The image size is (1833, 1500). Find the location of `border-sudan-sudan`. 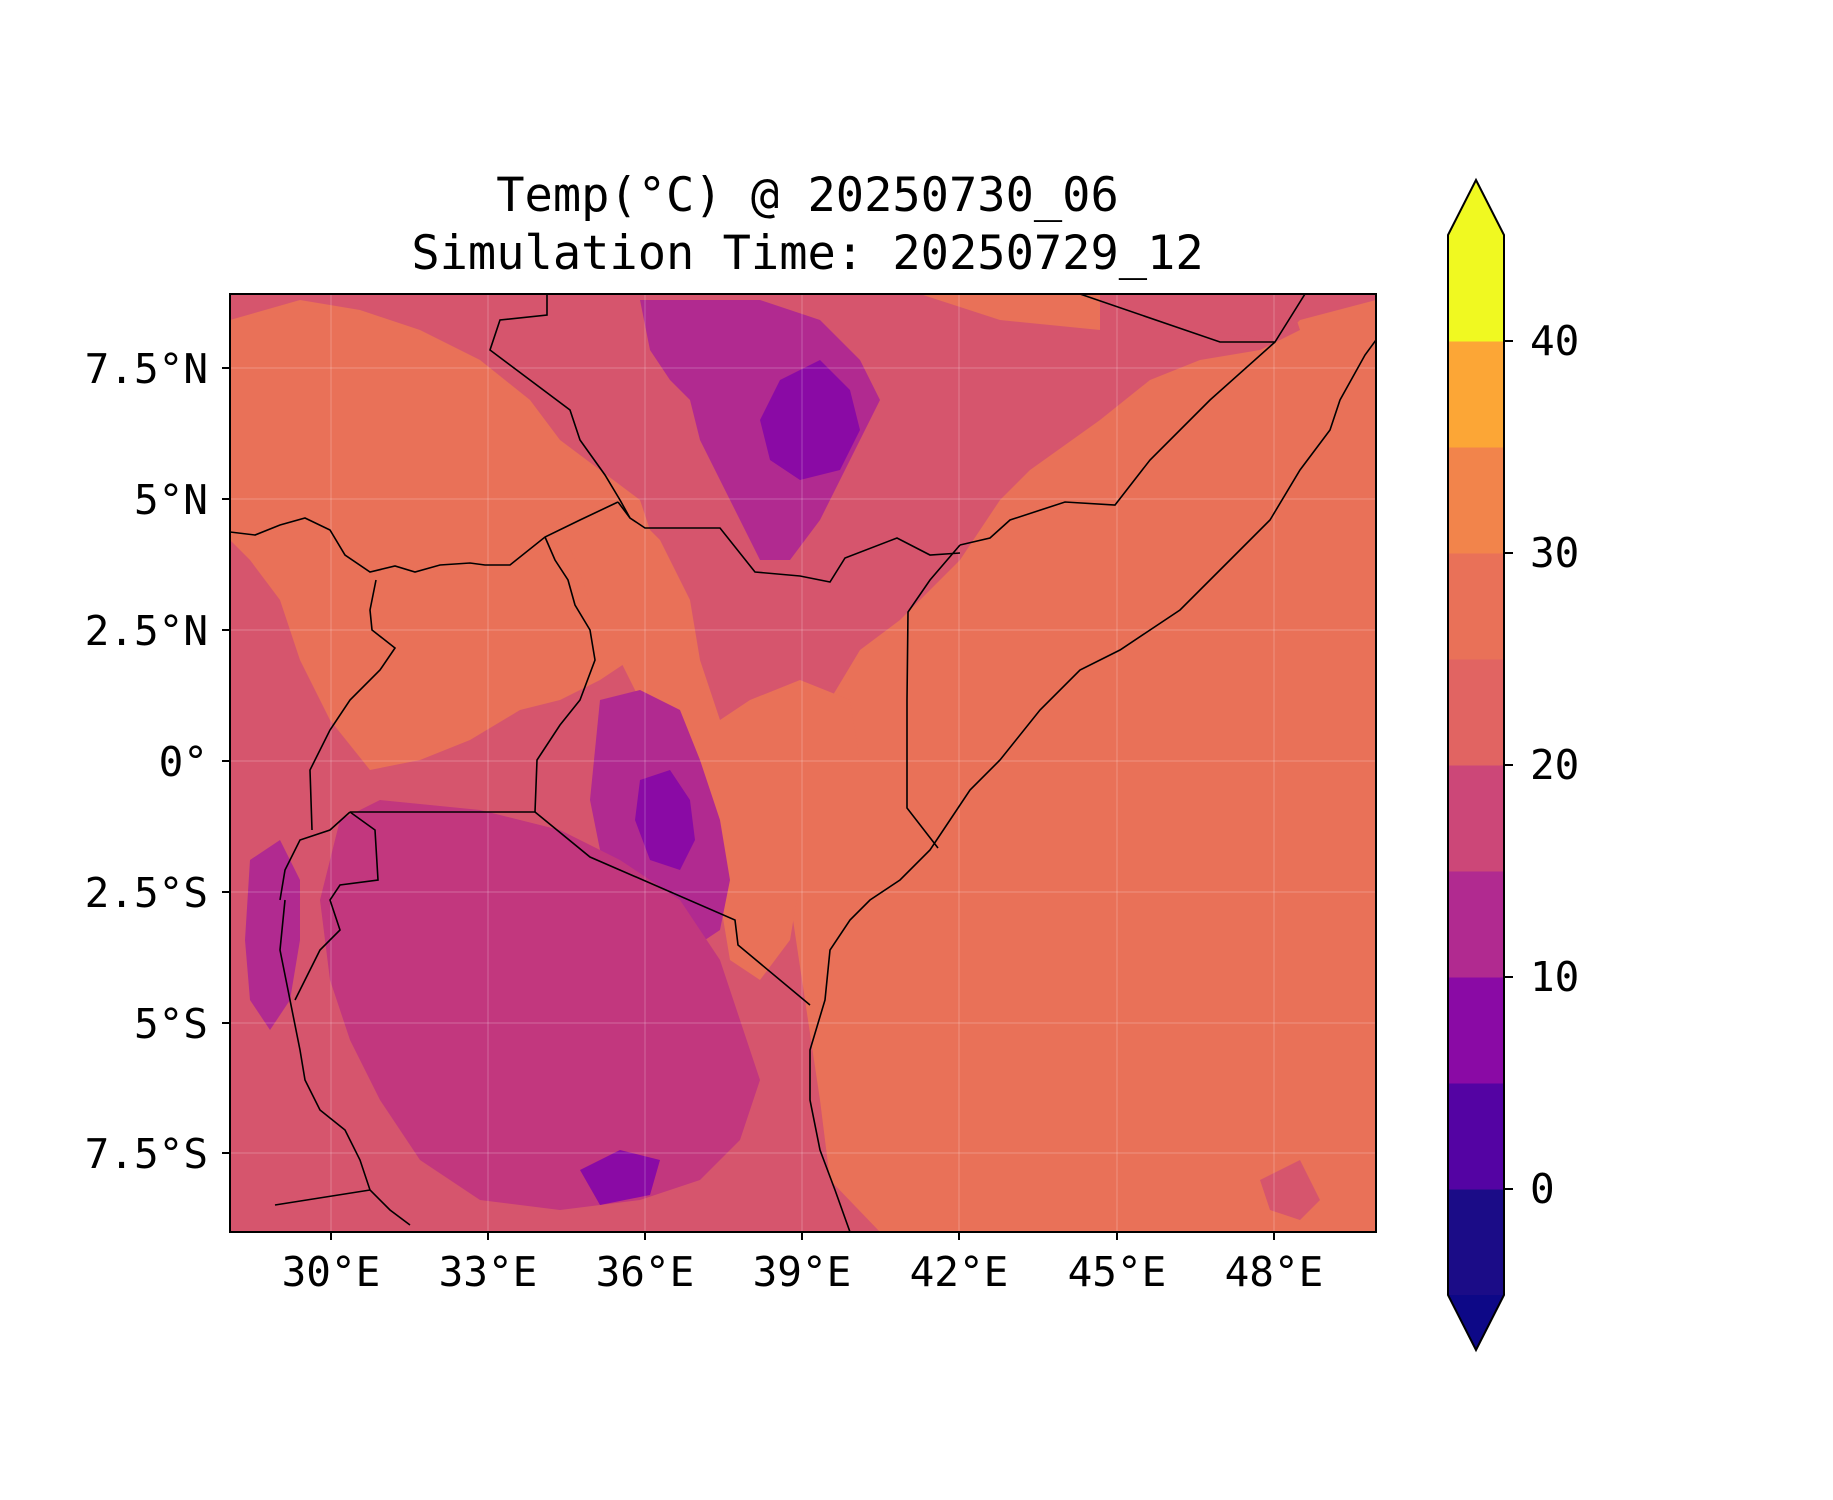

border-sudan-sudan is located at coordinates (424, 537).